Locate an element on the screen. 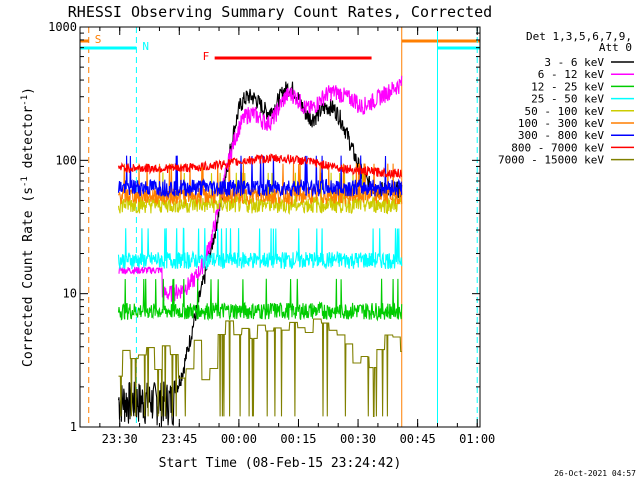  y-tick-label: 100 is located at coordinates (66, 160).